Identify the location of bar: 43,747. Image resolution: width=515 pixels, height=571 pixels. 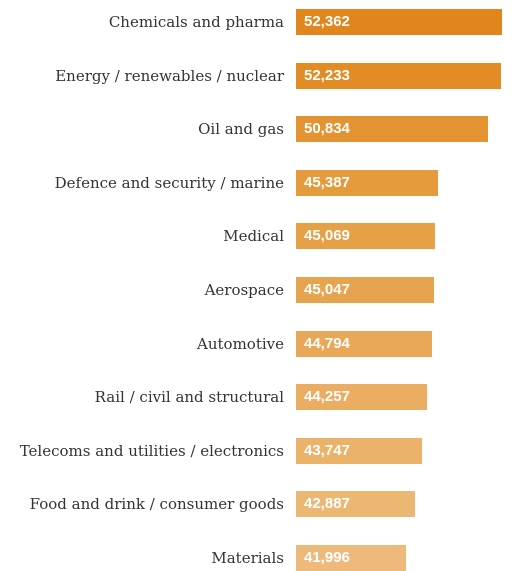
(359, 450).